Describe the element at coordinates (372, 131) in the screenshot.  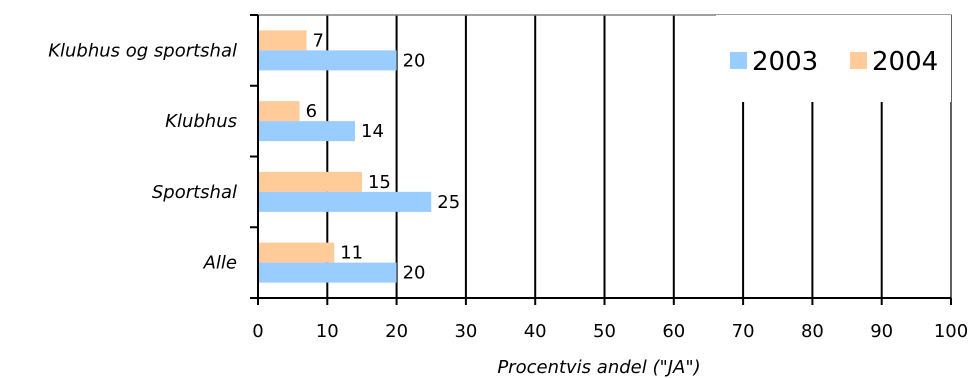
I see `data-label-2003-1: 14` at that location.